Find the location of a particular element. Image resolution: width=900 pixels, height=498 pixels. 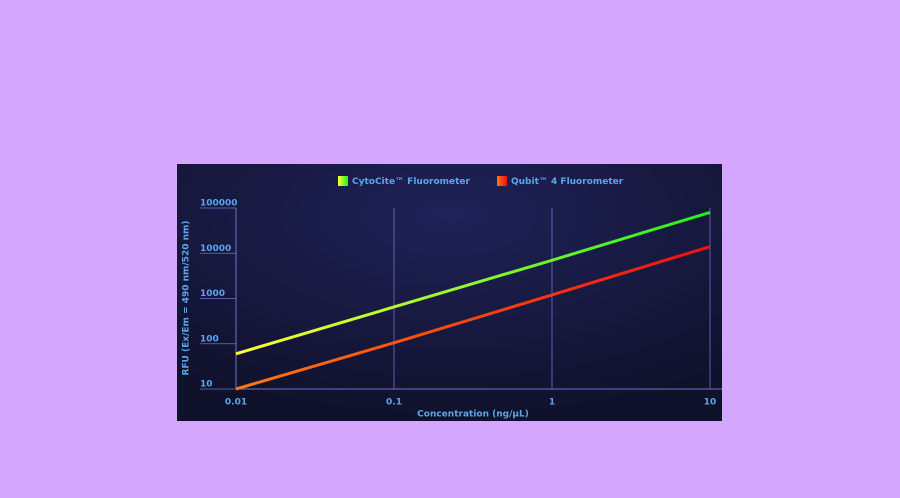

x-tick-label: 1 is located at coordinates (552, 403).